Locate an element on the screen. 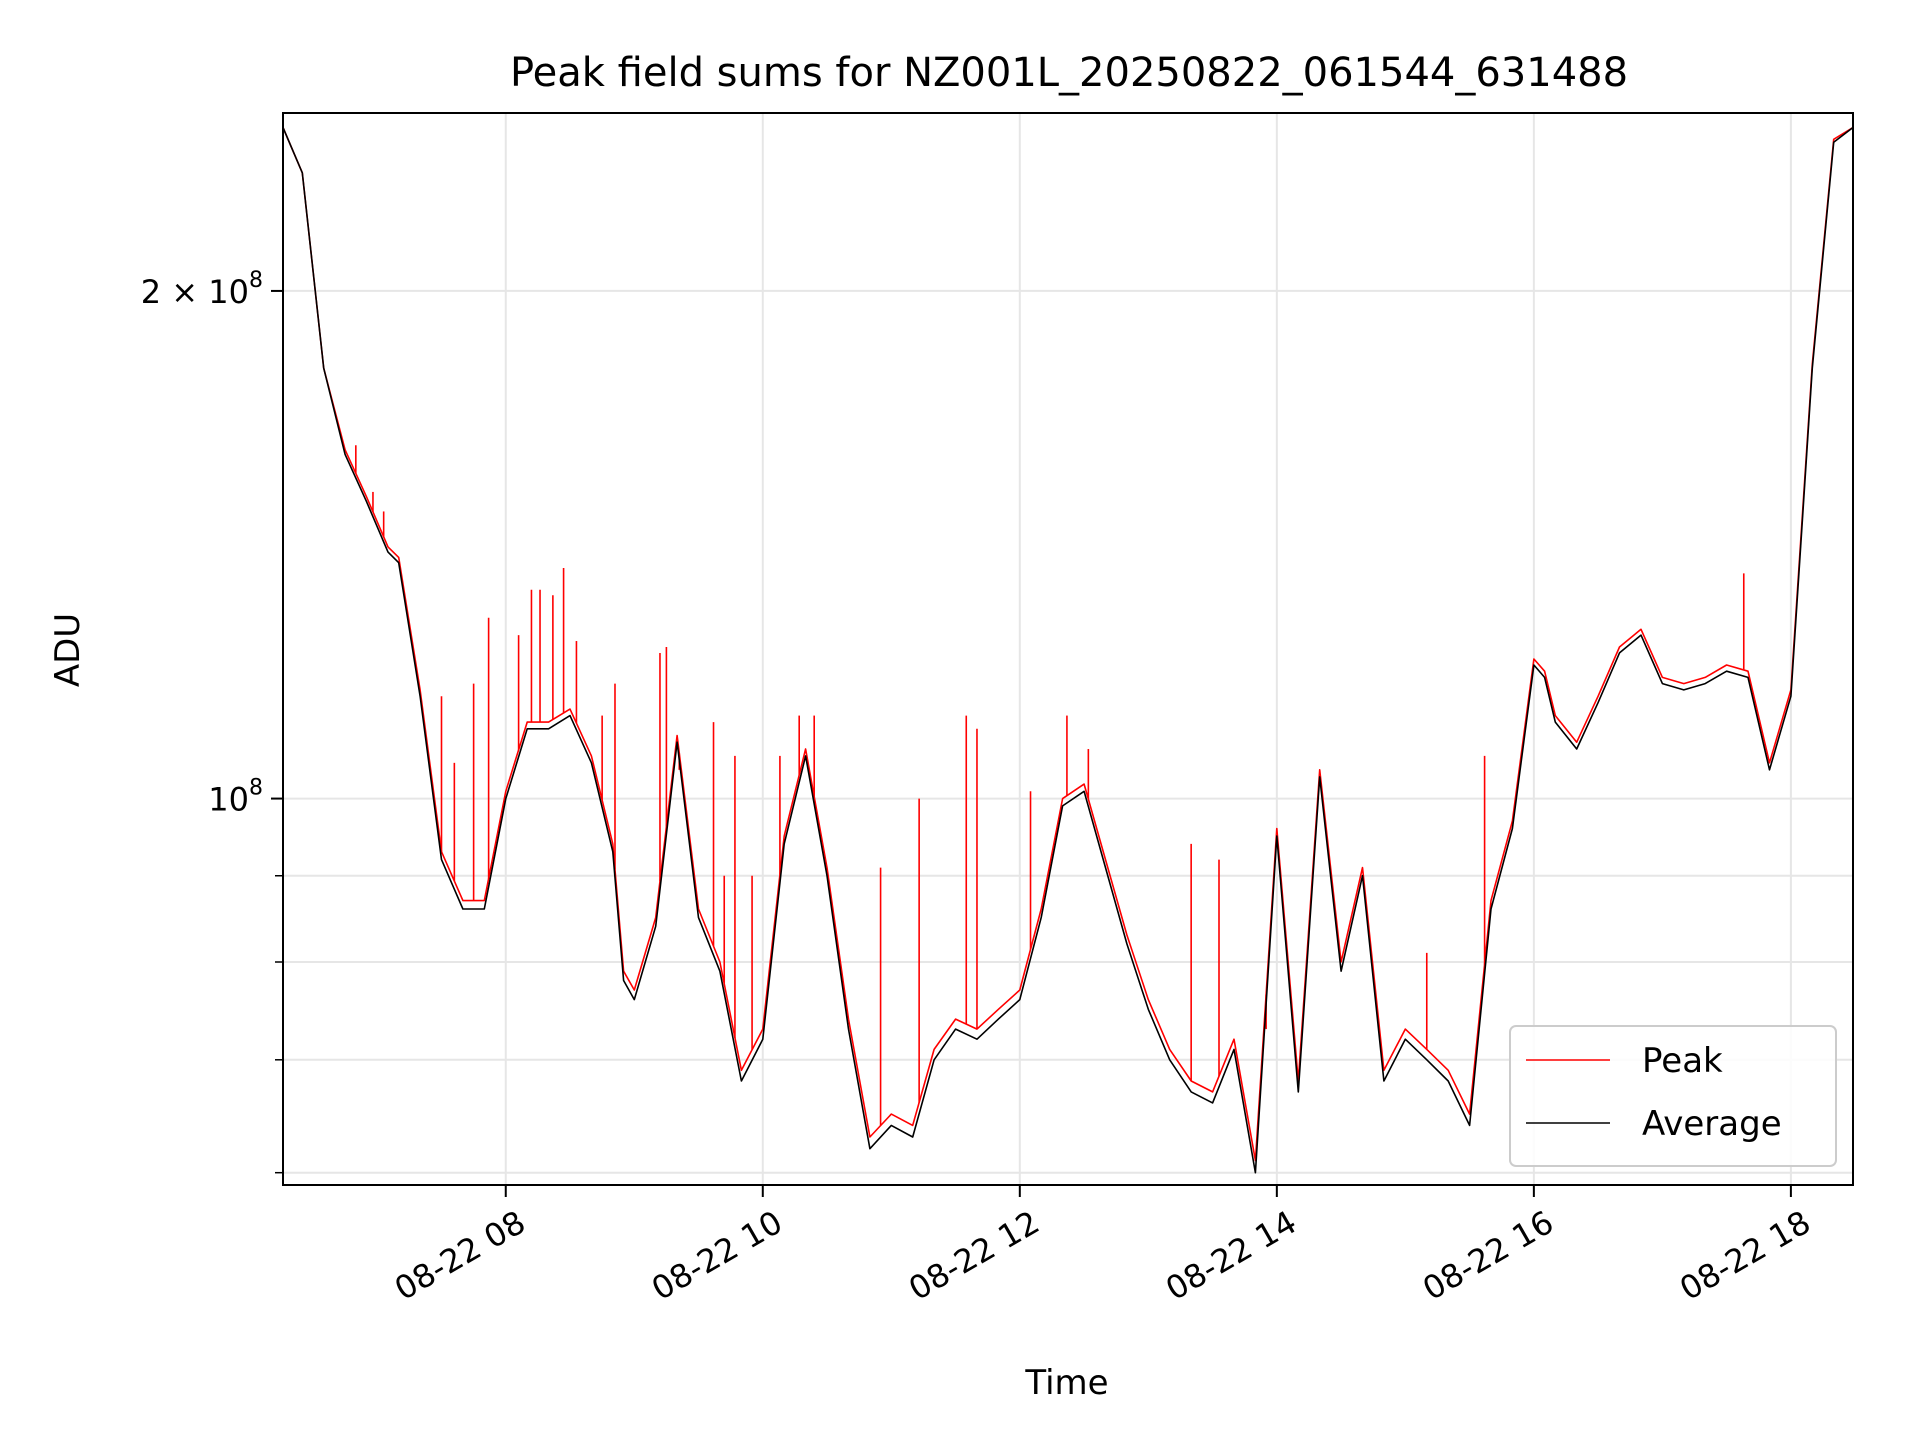  legend: Peak Average is located at coordinates (1673, 1096).